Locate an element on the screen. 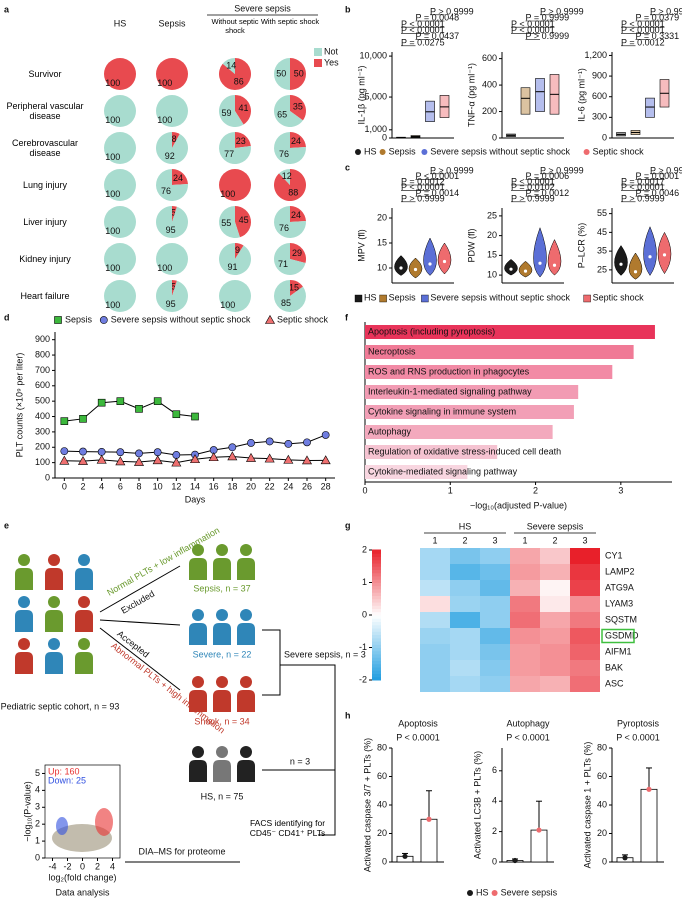 The height and width of the screenshot is (904, 682). row-label: Lung injury is located at coordinates (45, 185).